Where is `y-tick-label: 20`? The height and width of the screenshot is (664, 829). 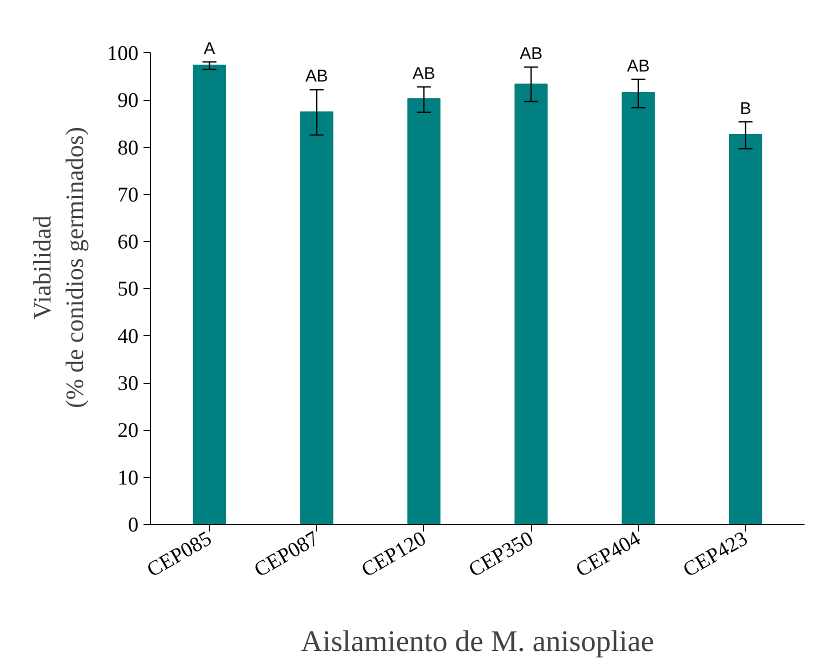 y-tick-label: 20 is located at coordinates (128, 430).